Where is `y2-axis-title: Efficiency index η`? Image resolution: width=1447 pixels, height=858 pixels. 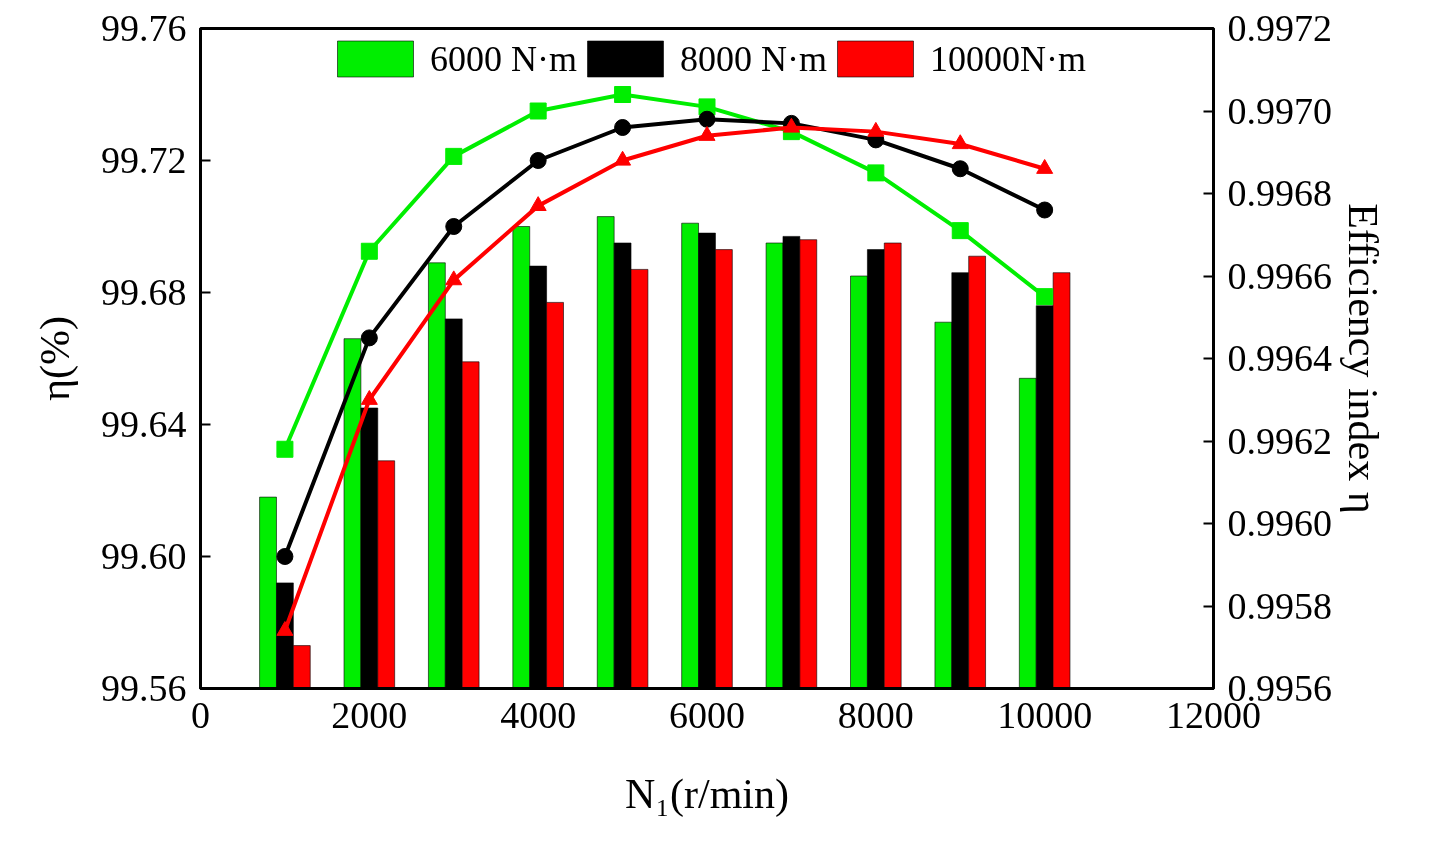
y2-axis-title: Efficiency index η is located at coordinates (1363, 358).